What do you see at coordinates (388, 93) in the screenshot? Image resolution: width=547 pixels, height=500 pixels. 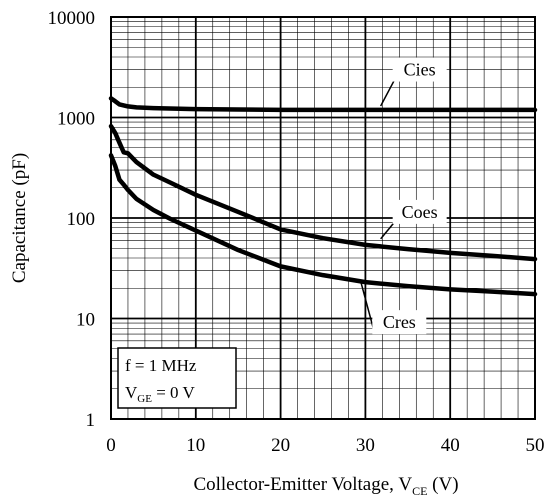 I see `leader-line-cies` at bounding box center [388, 93].